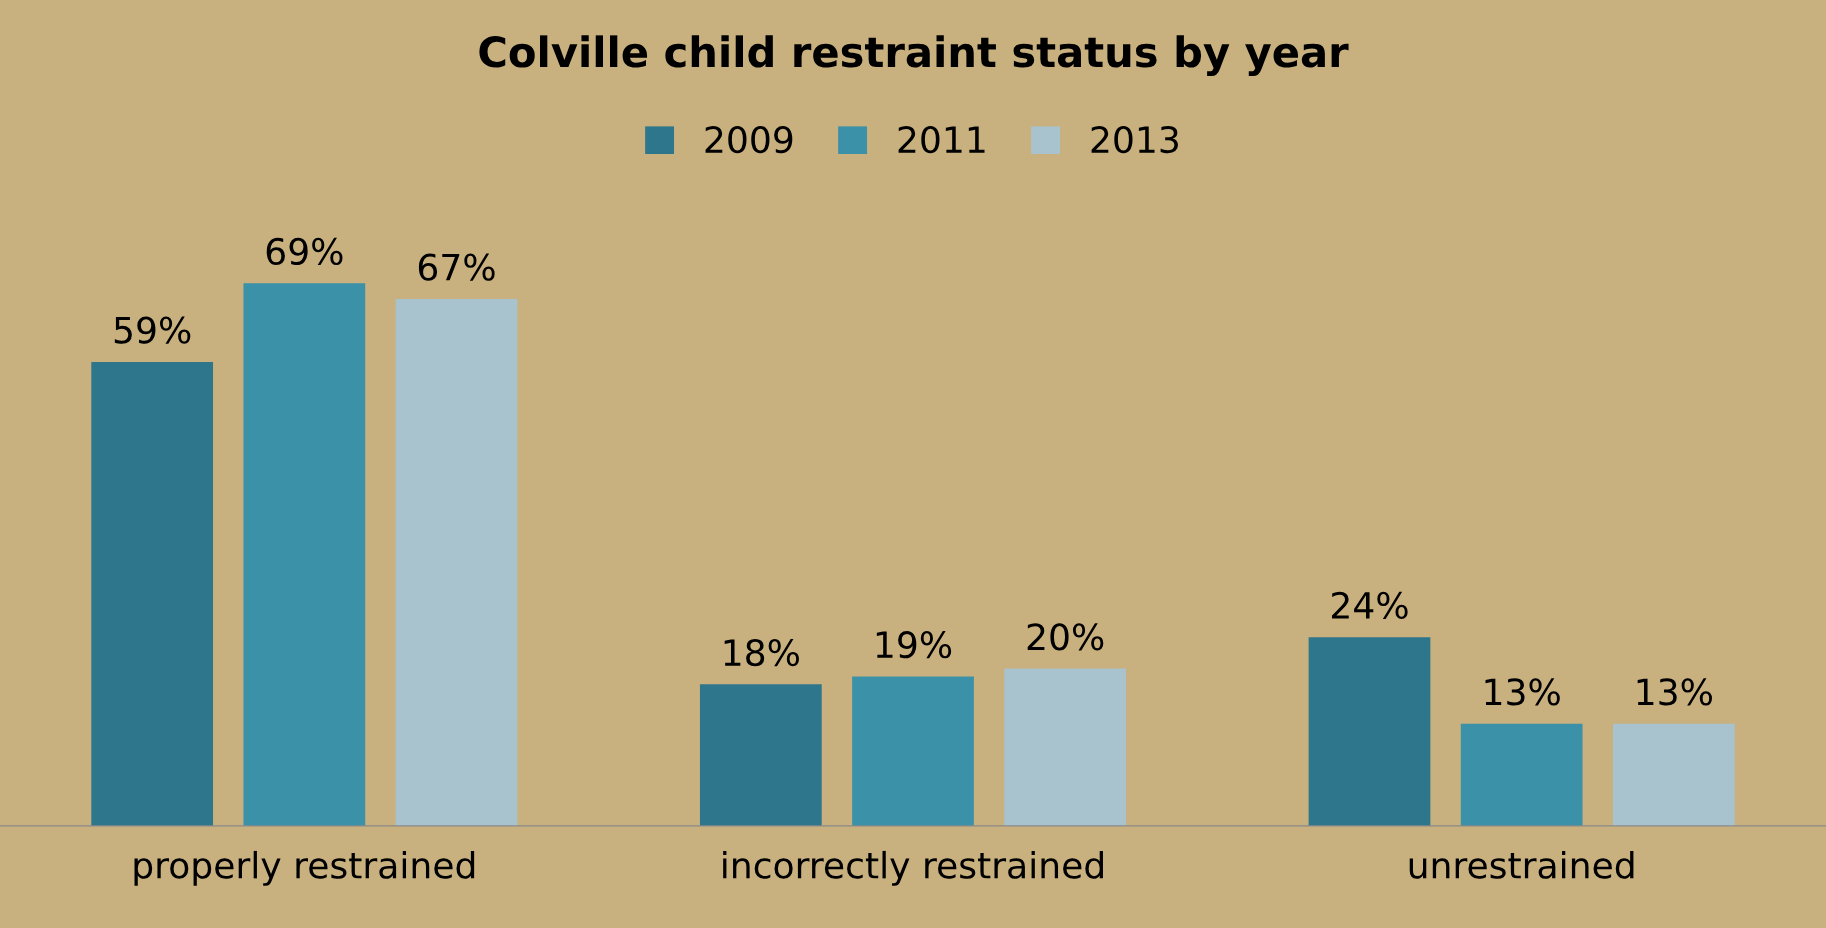  I want to click on data-label: 18%, so click(761, 652).